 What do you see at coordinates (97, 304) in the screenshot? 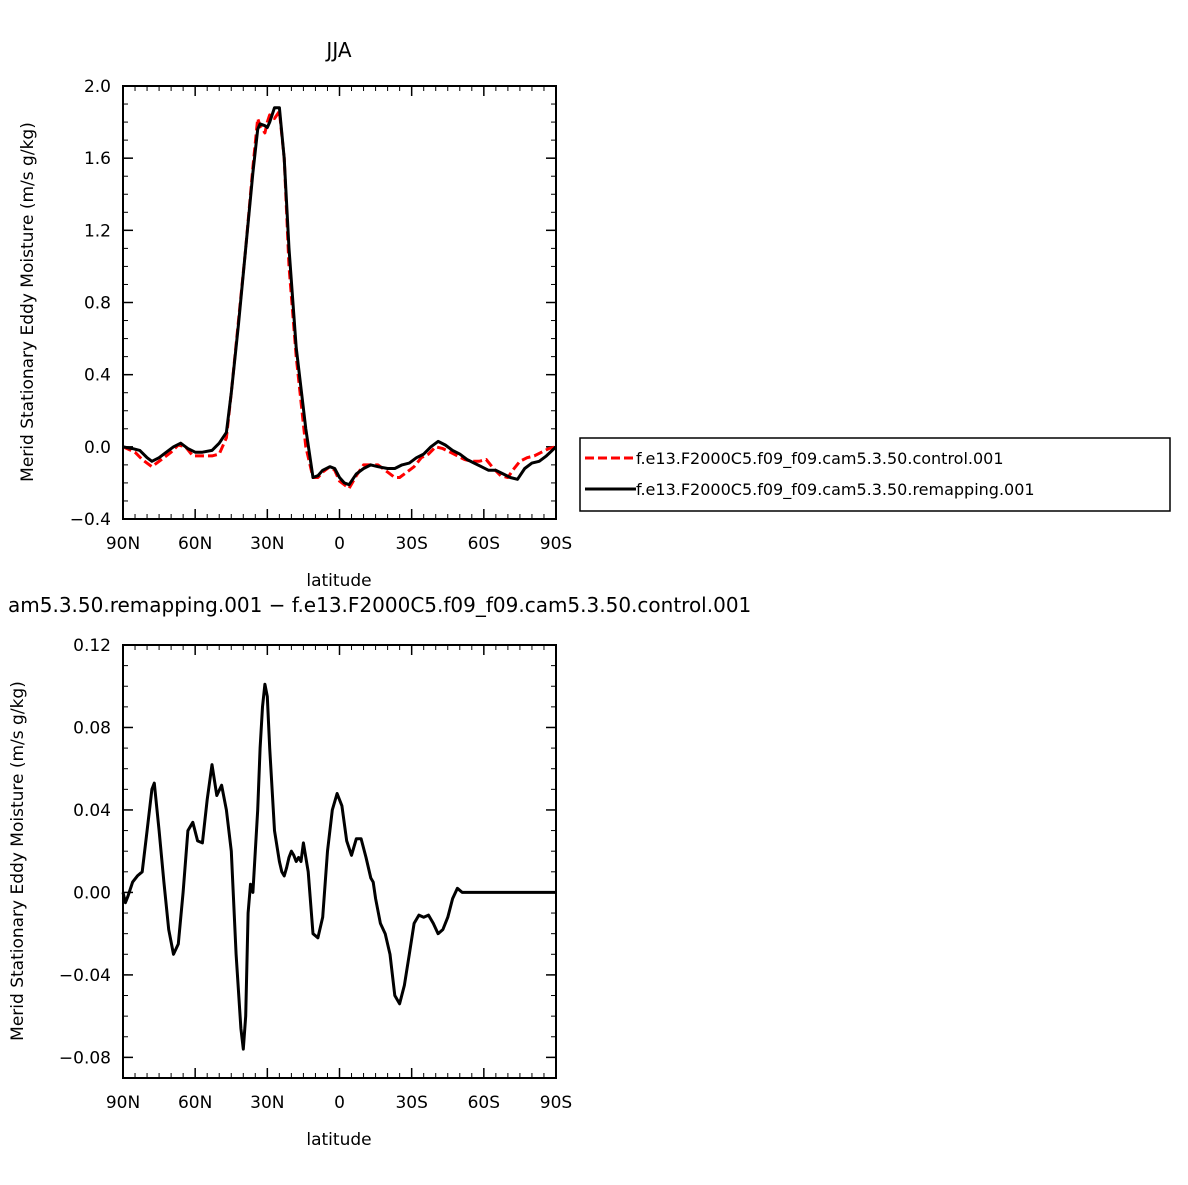
I see `y-tick-label: 0.8` at bounding box center [97, 304].